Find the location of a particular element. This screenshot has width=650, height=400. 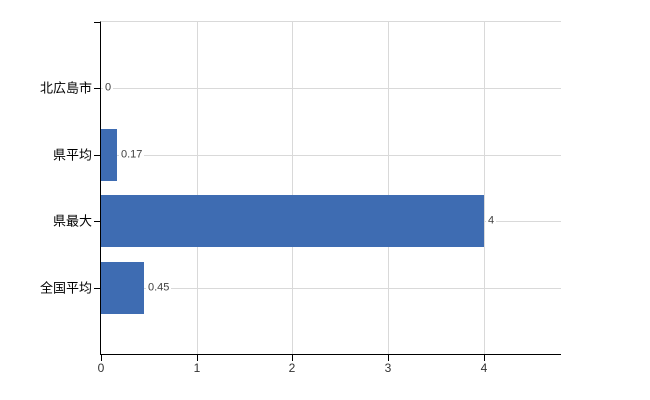

bar-value-label: 0 is located at coordinates (108, 88).